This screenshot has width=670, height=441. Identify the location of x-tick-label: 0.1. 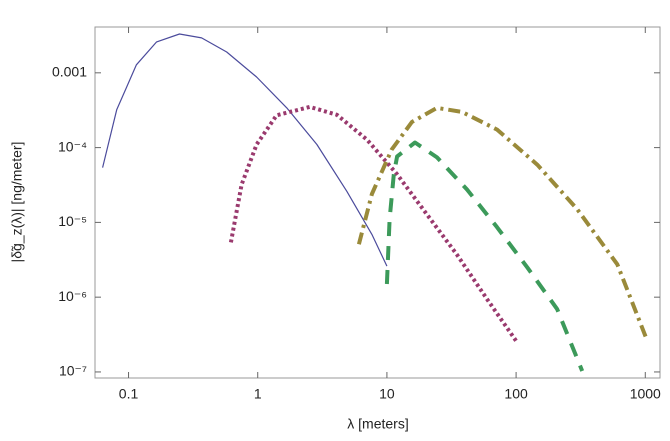
(129, 394).